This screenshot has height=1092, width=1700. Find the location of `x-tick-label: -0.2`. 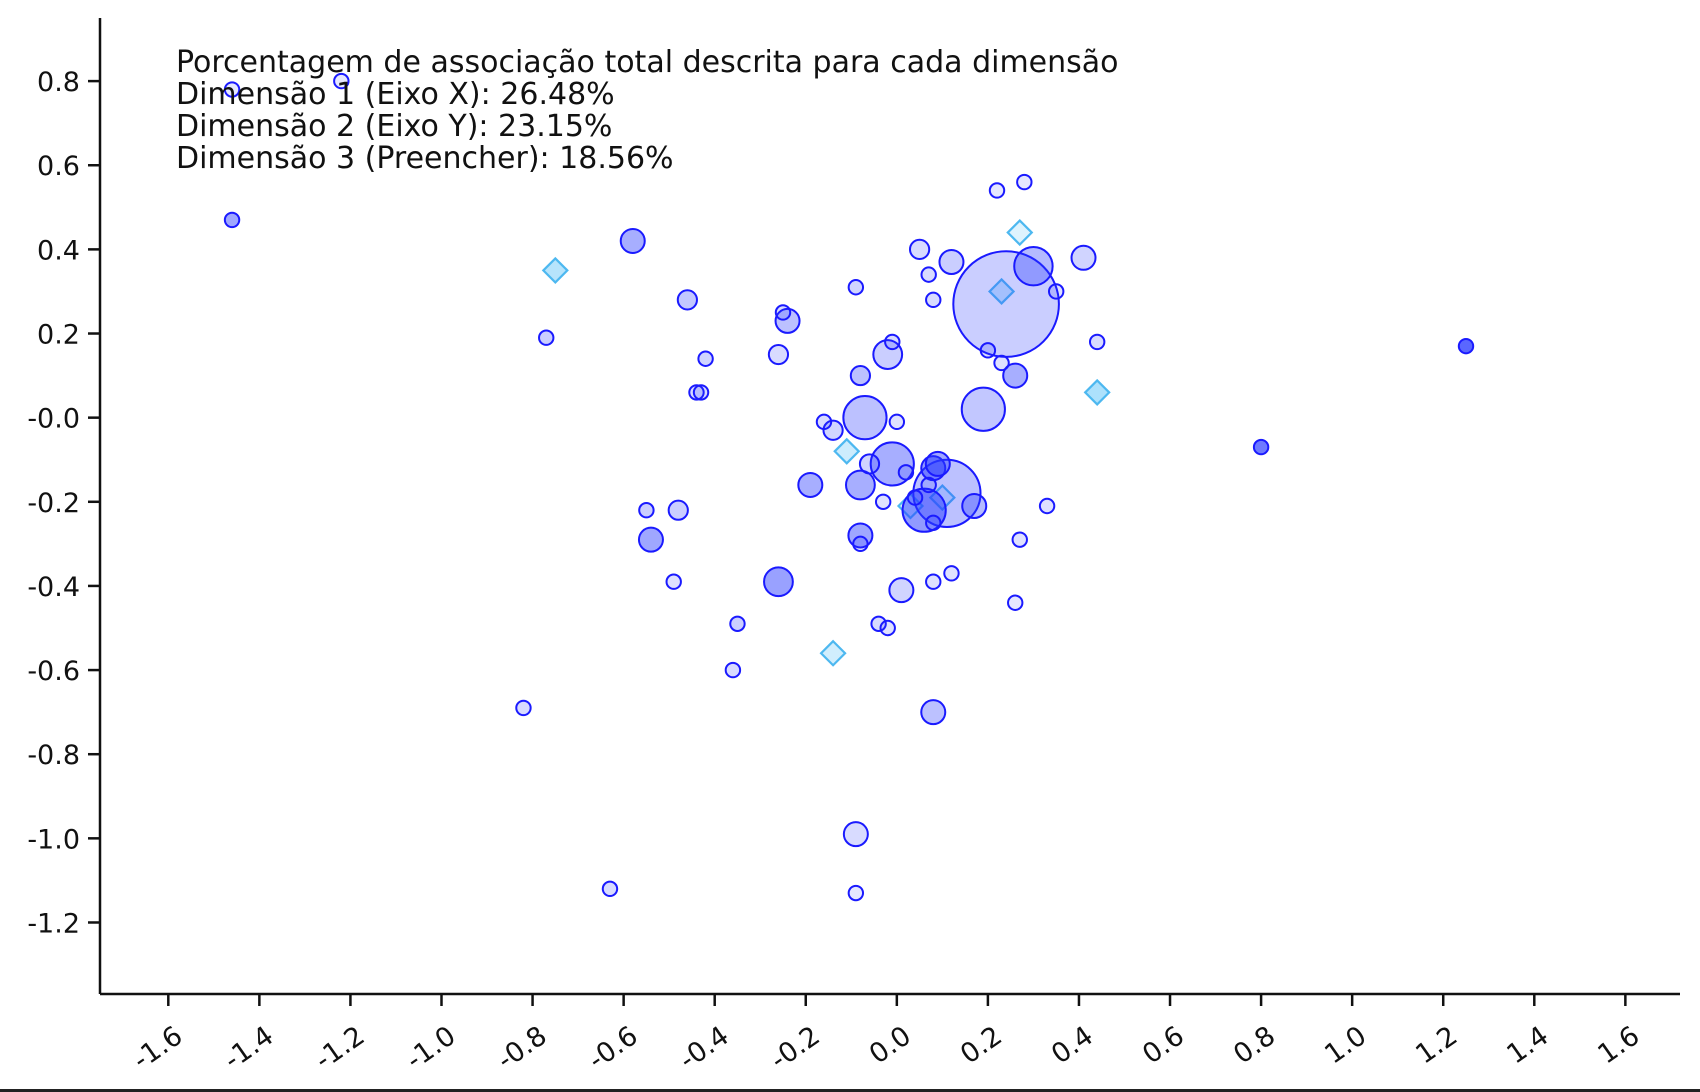

x-tick-label: -0.2 is located at coordinates (795, 1048).